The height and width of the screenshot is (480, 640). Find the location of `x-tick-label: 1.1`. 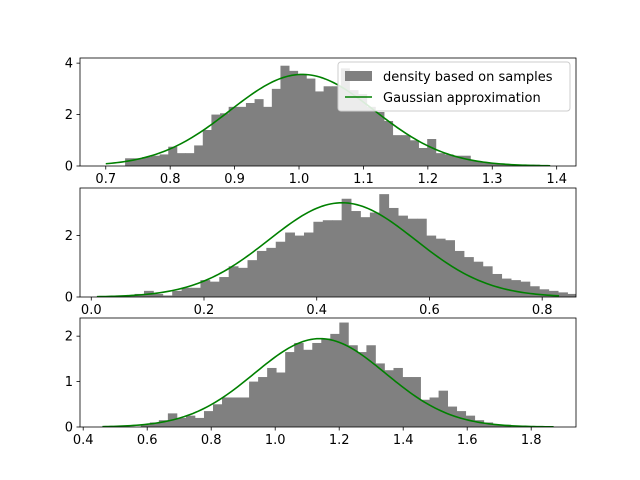

x-tick-label: 1.1 is located at coordinates (363, 179).